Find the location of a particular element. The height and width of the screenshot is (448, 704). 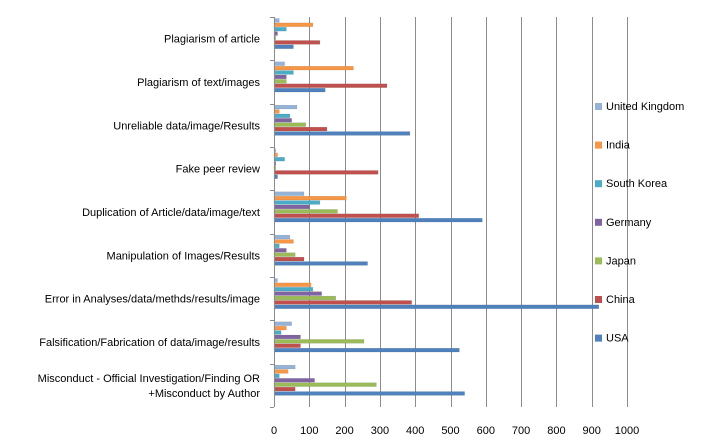

category-label: Plagiarism of text/images is located at coordinates (198, 83).